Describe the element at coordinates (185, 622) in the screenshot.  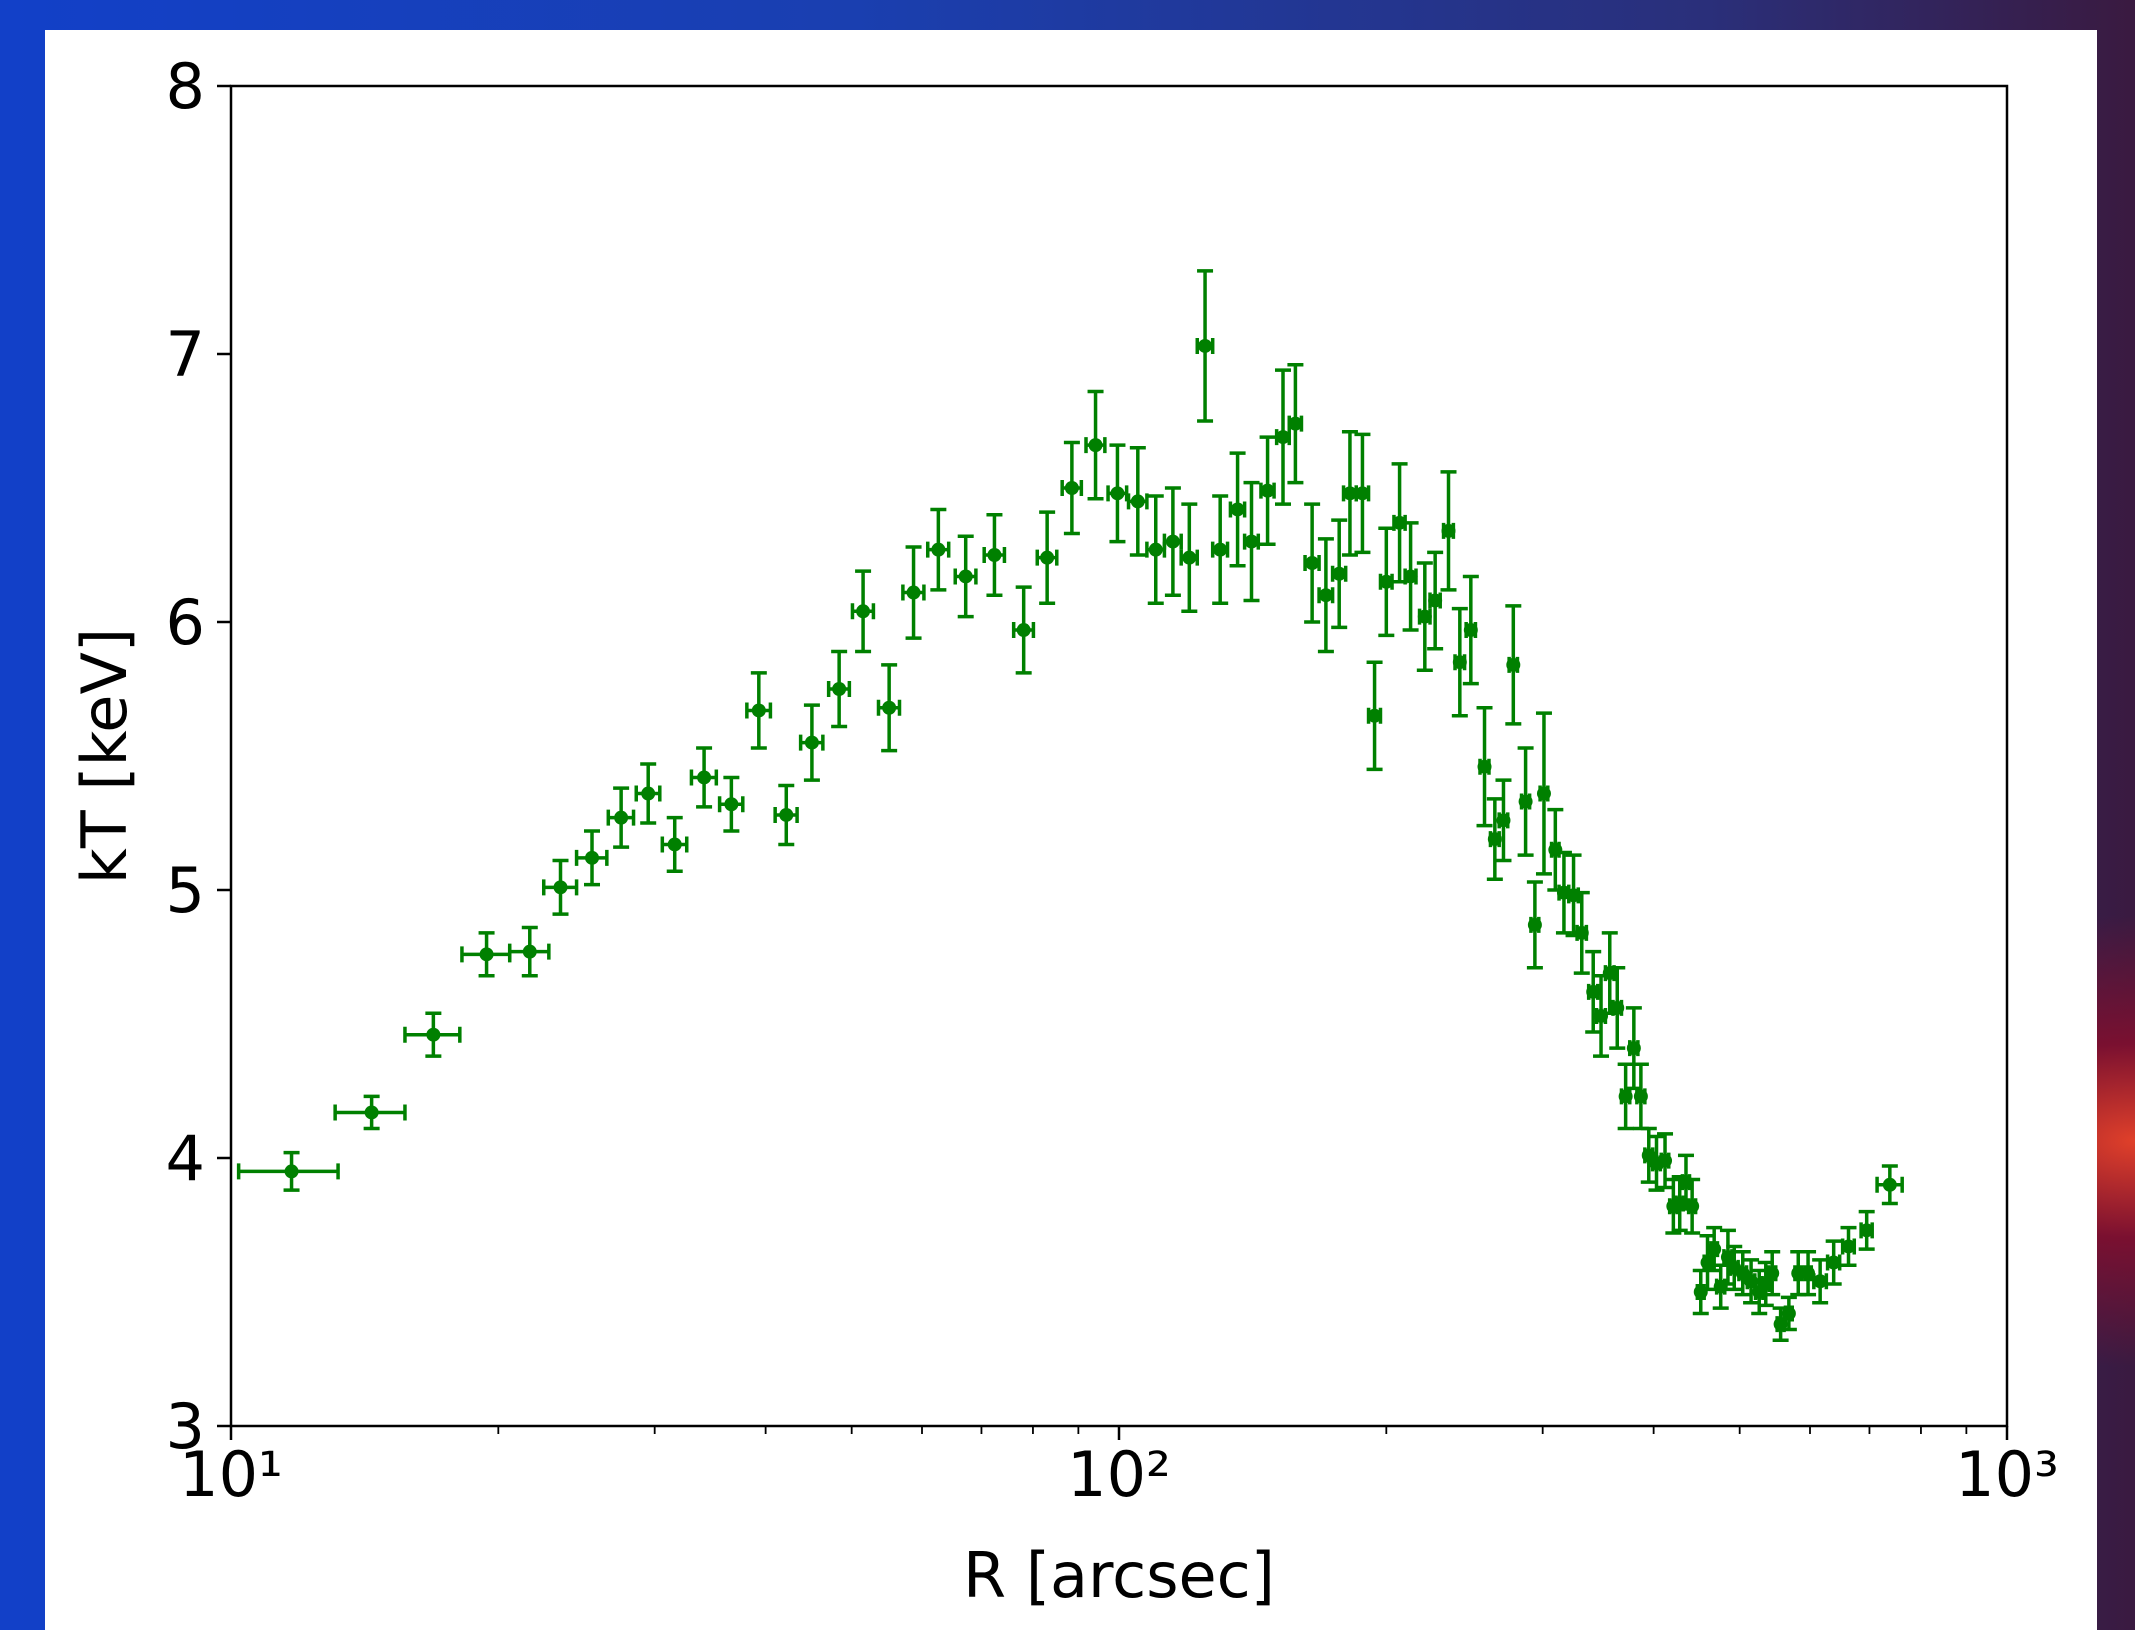
I see `y-tick-label: 6` at that location.